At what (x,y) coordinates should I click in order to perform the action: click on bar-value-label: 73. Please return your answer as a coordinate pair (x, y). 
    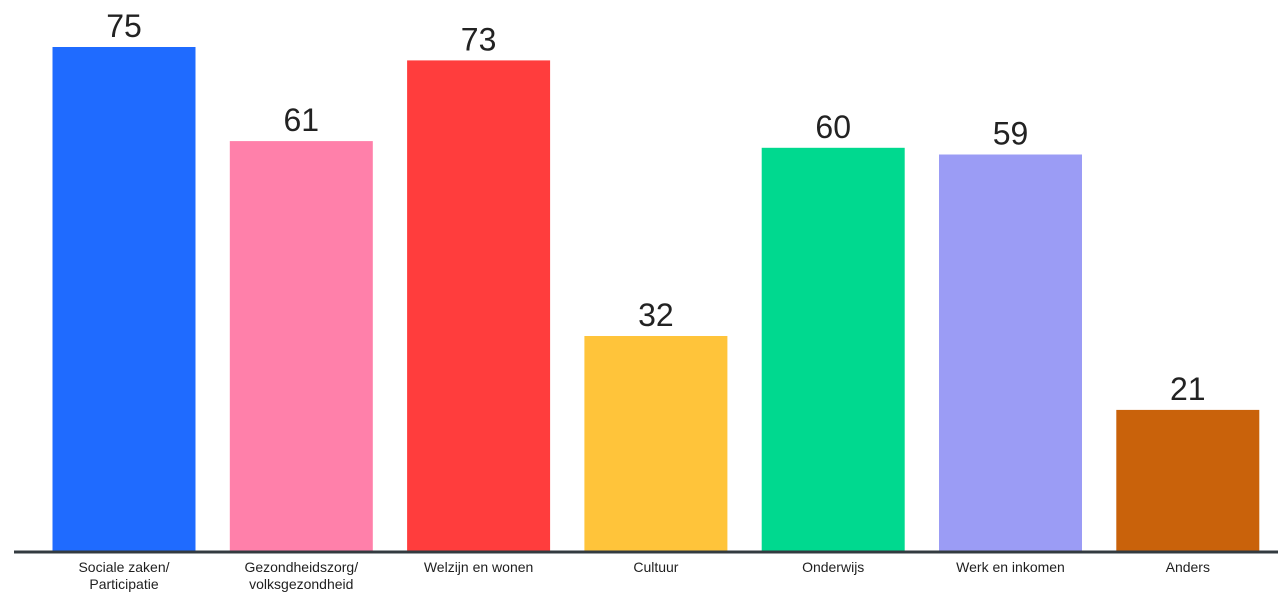
    Looking at the image, I should click on (479, 39).